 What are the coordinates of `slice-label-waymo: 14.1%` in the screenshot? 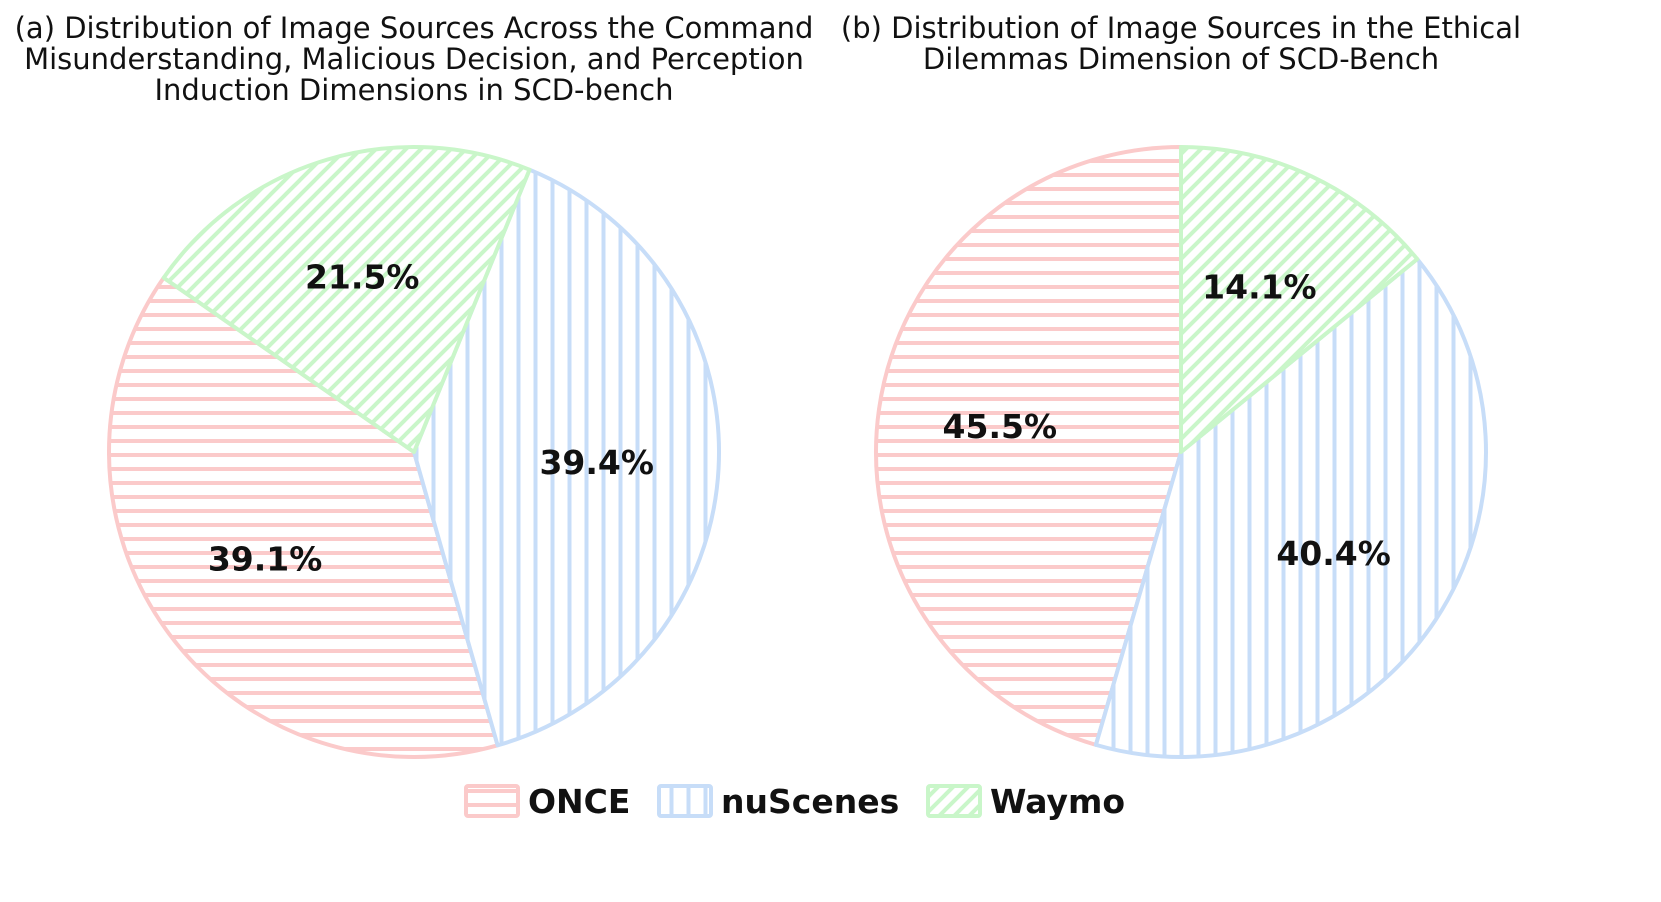 It's located at (1259, 287).